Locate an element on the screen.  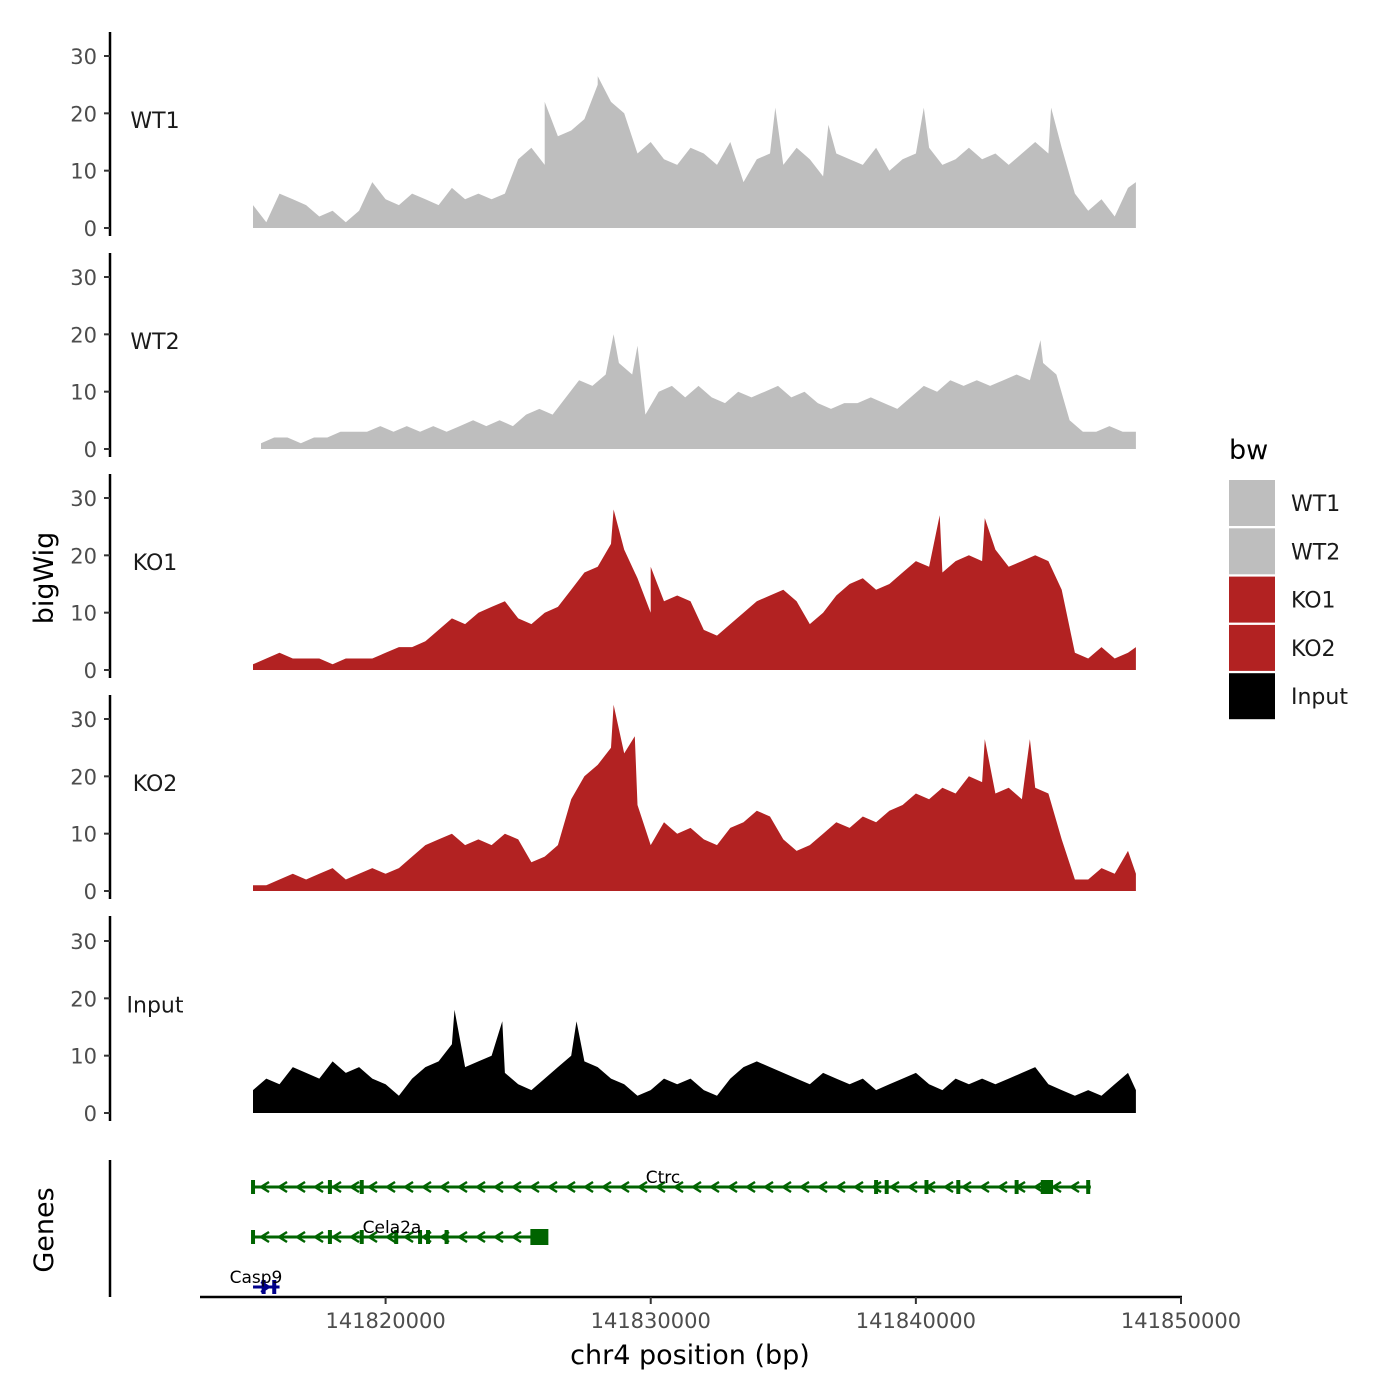
x-axis-title: chr4 position (bp) is located at coordinates (690, 1355).